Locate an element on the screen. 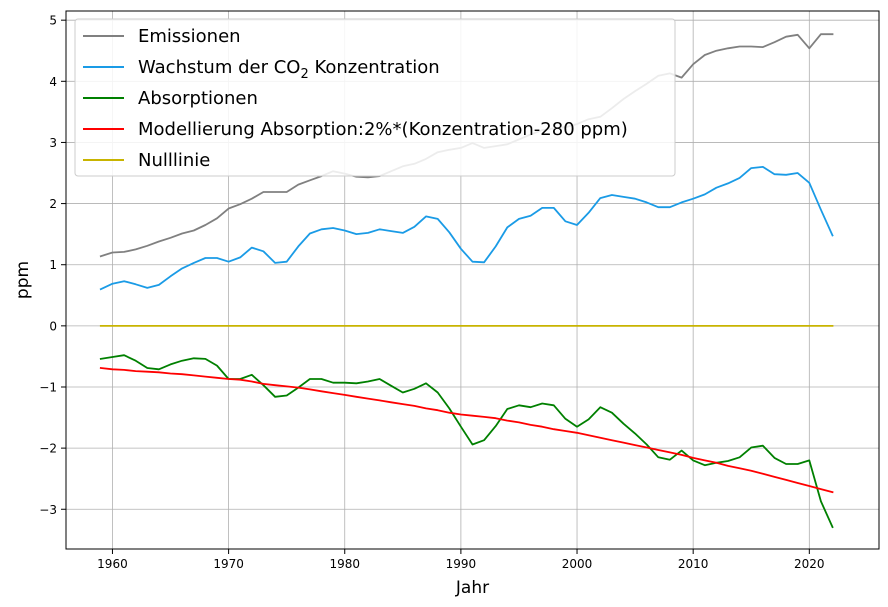 This screenshot has width=888, height=607. legend-label-text: Wachstum der CO is located at coordinates (219, 67).